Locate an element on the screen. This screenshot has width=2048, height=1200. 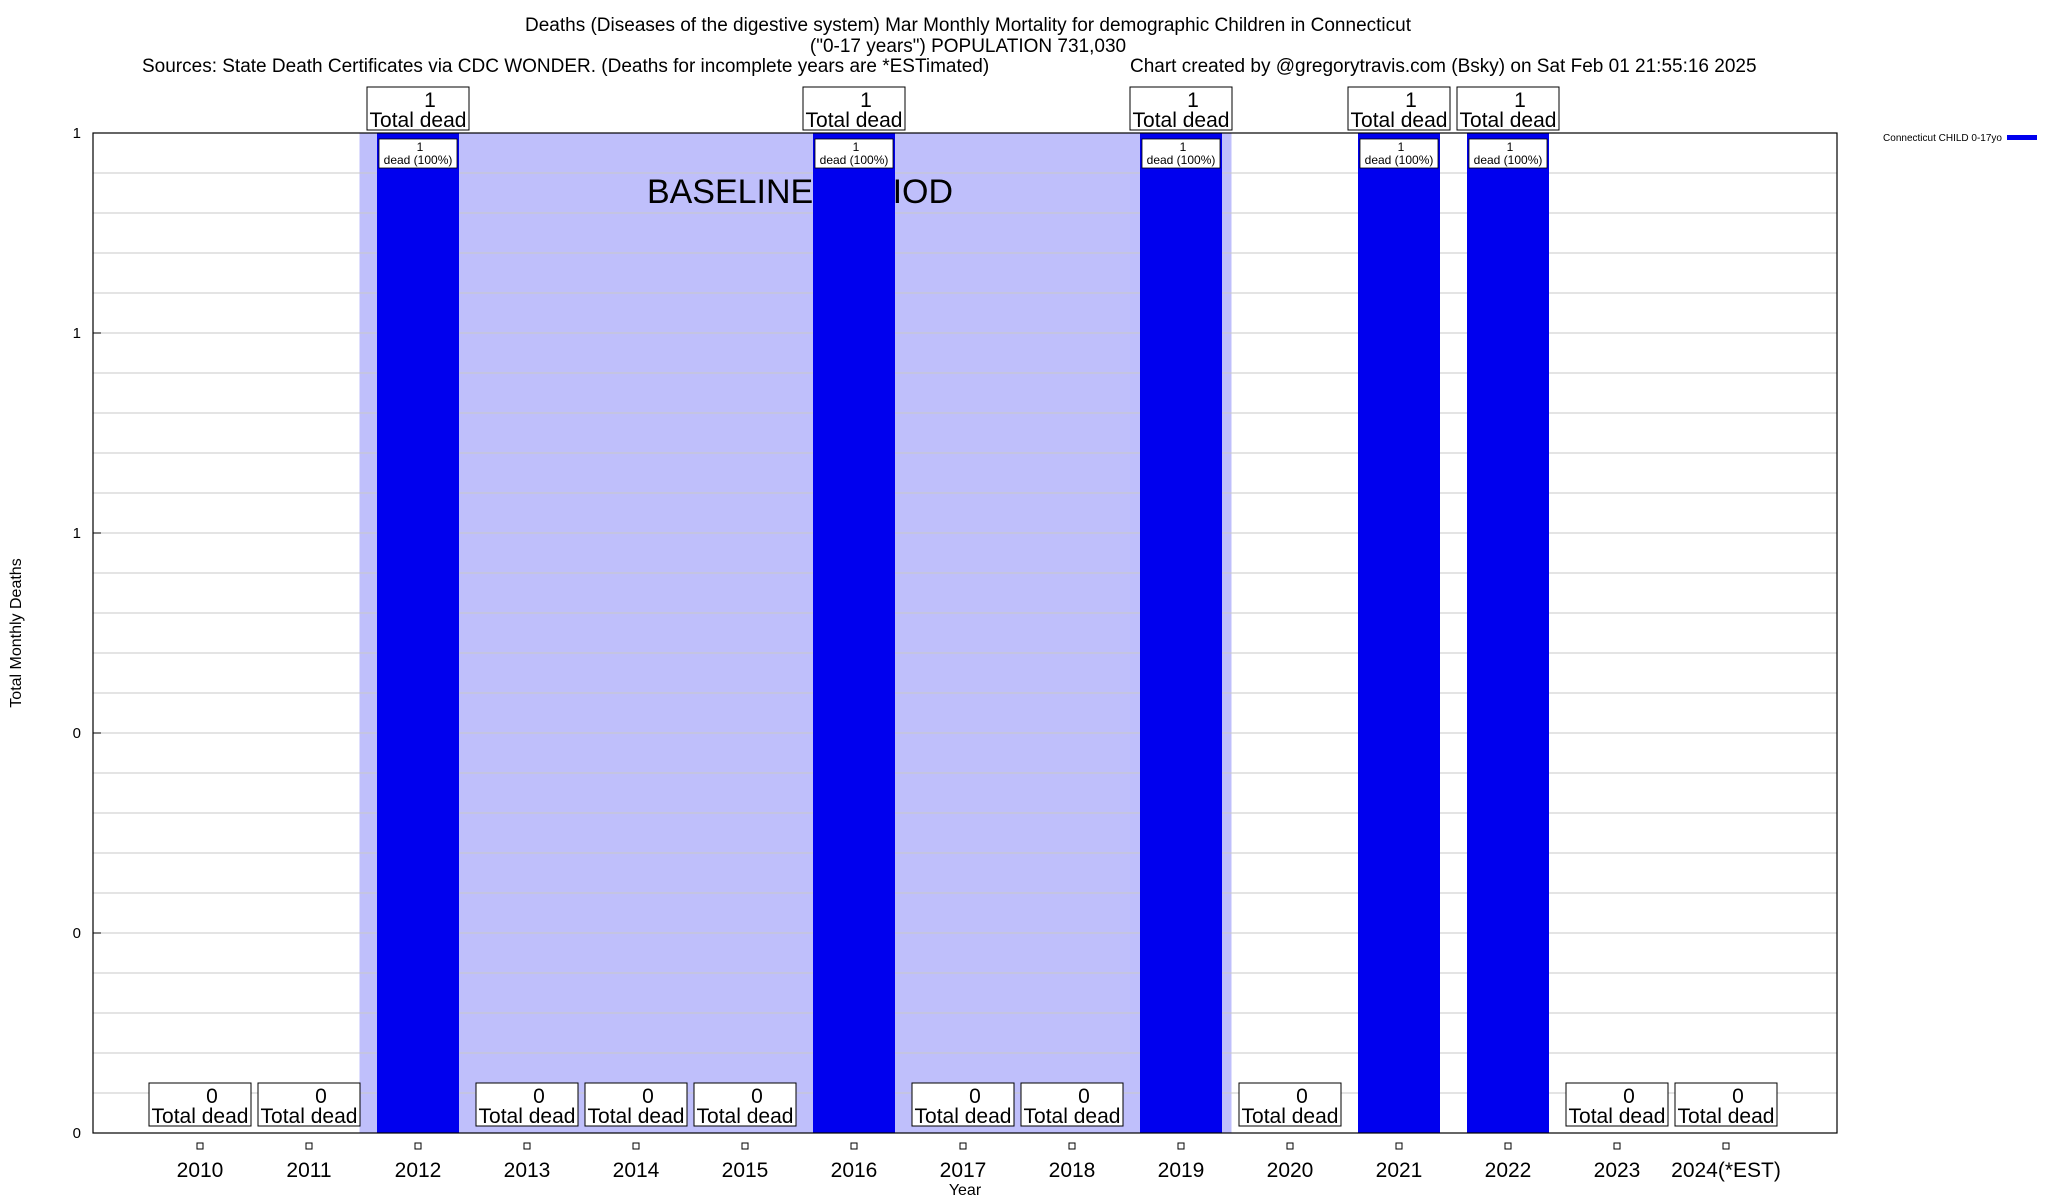
total-label-text-2016: Total dead is located at coordinates (854, 120).